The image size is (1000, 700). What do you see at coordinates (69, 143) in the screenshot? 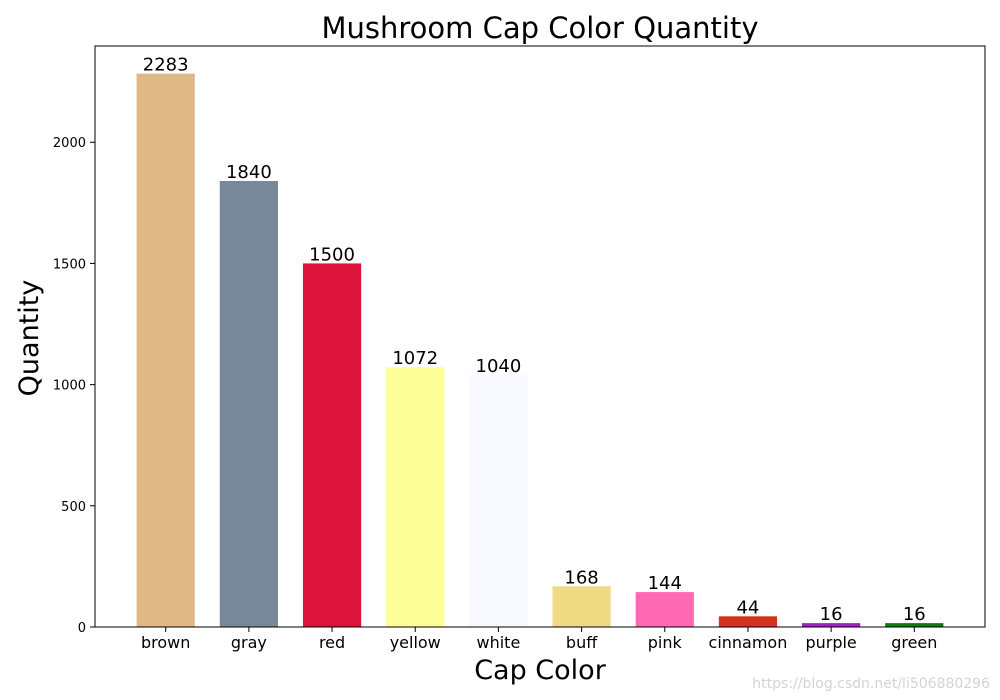
I see `y-tick-label-2000: 2000` at bounding box center [69, 143].